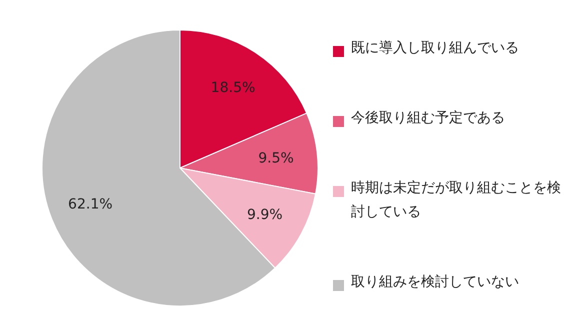 The height and width of the screenshot is (335, 568). I want to click on data-label: 9.9%, so click(265, 215).